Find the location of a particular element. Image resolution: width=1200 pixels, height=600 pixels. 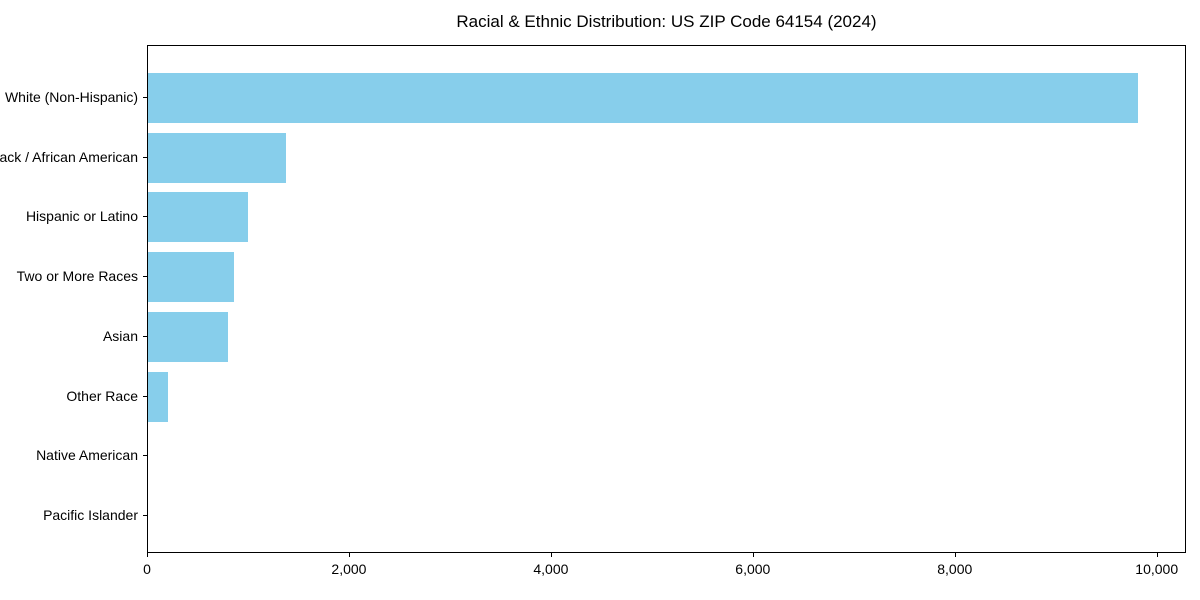

x-axis-tick-label: 4,000 is located at coordinates (551, 569).